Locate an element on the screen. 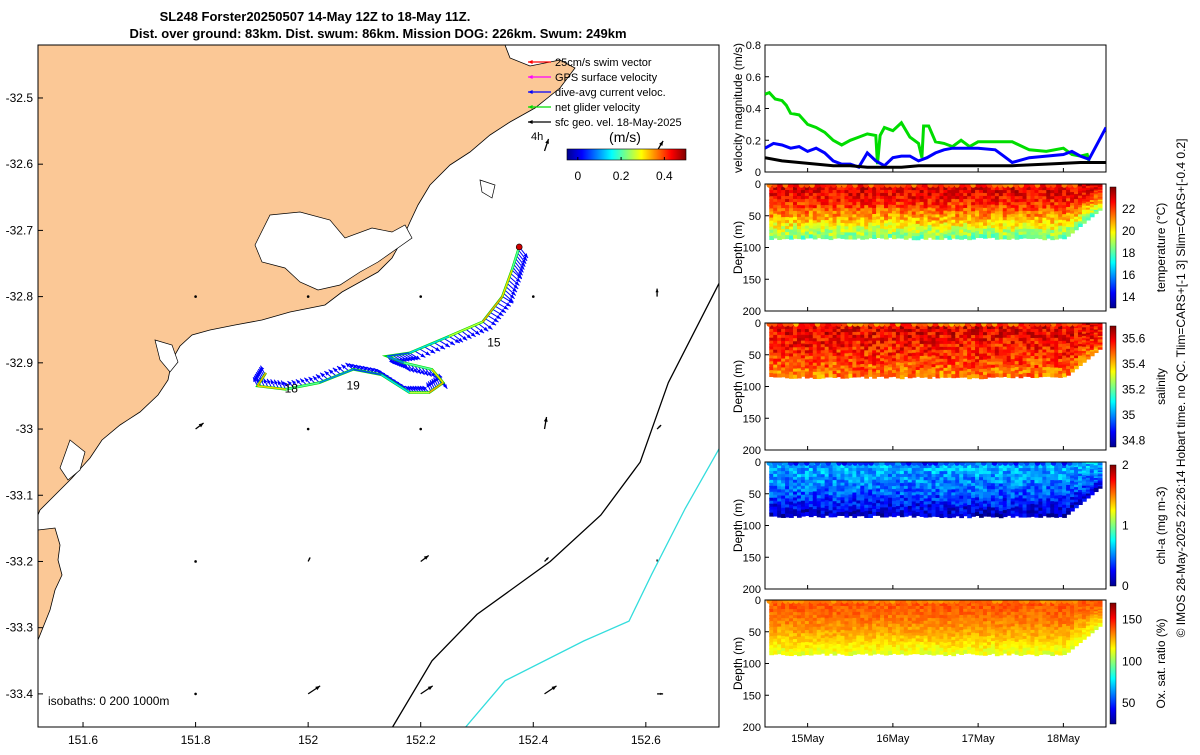 This screenshot has width=1200, height=755. velocity-ytick-label: 0 is located at coordinates (758, 173).